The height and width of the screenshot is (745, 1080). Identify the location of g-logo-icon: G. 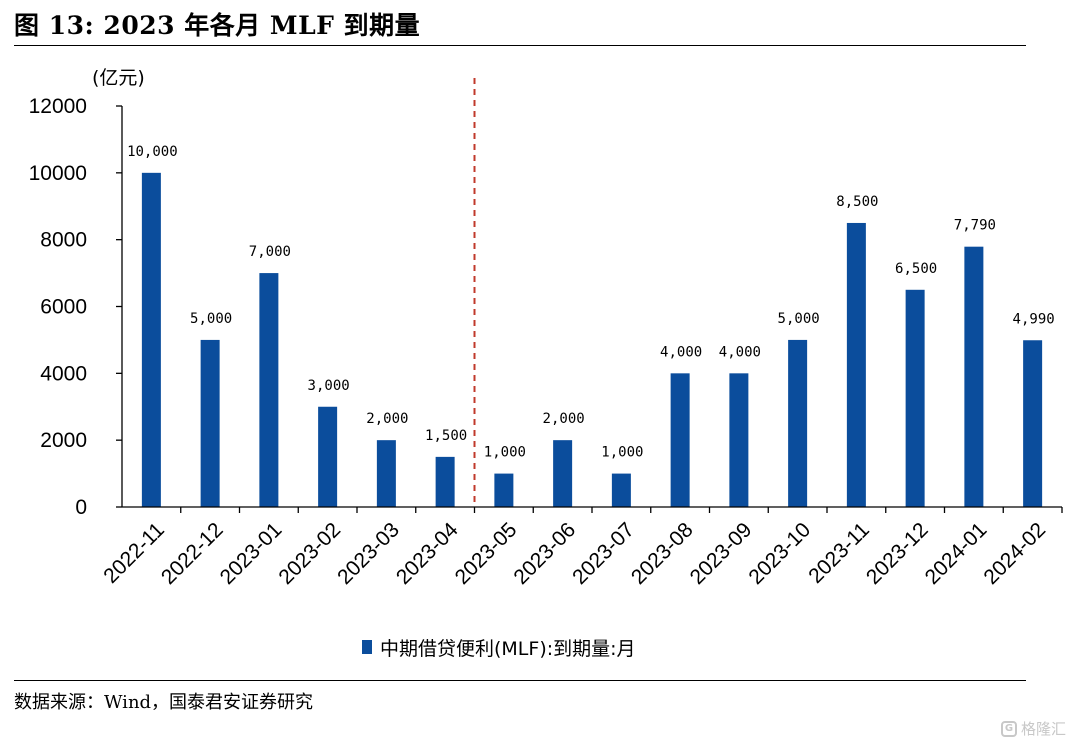
(1008, 728).